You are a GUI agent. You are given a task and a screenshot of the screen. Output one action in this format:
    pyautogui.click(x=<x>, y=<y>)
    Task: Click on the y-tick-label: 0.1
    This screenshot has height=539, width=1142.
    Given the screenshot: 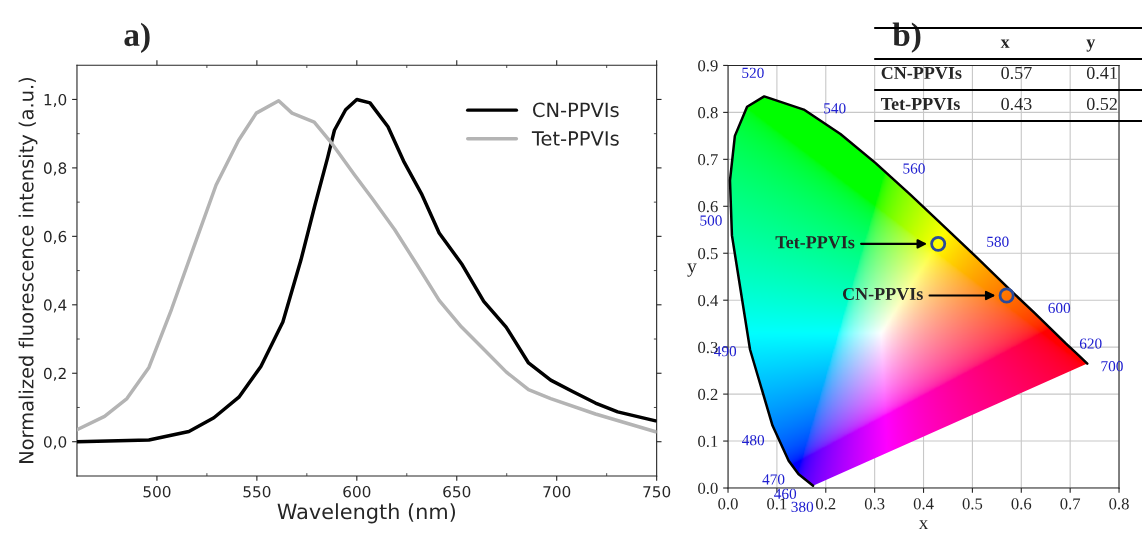 What is the action you would take?
    pyautogui.click(x=708, y=441)
    